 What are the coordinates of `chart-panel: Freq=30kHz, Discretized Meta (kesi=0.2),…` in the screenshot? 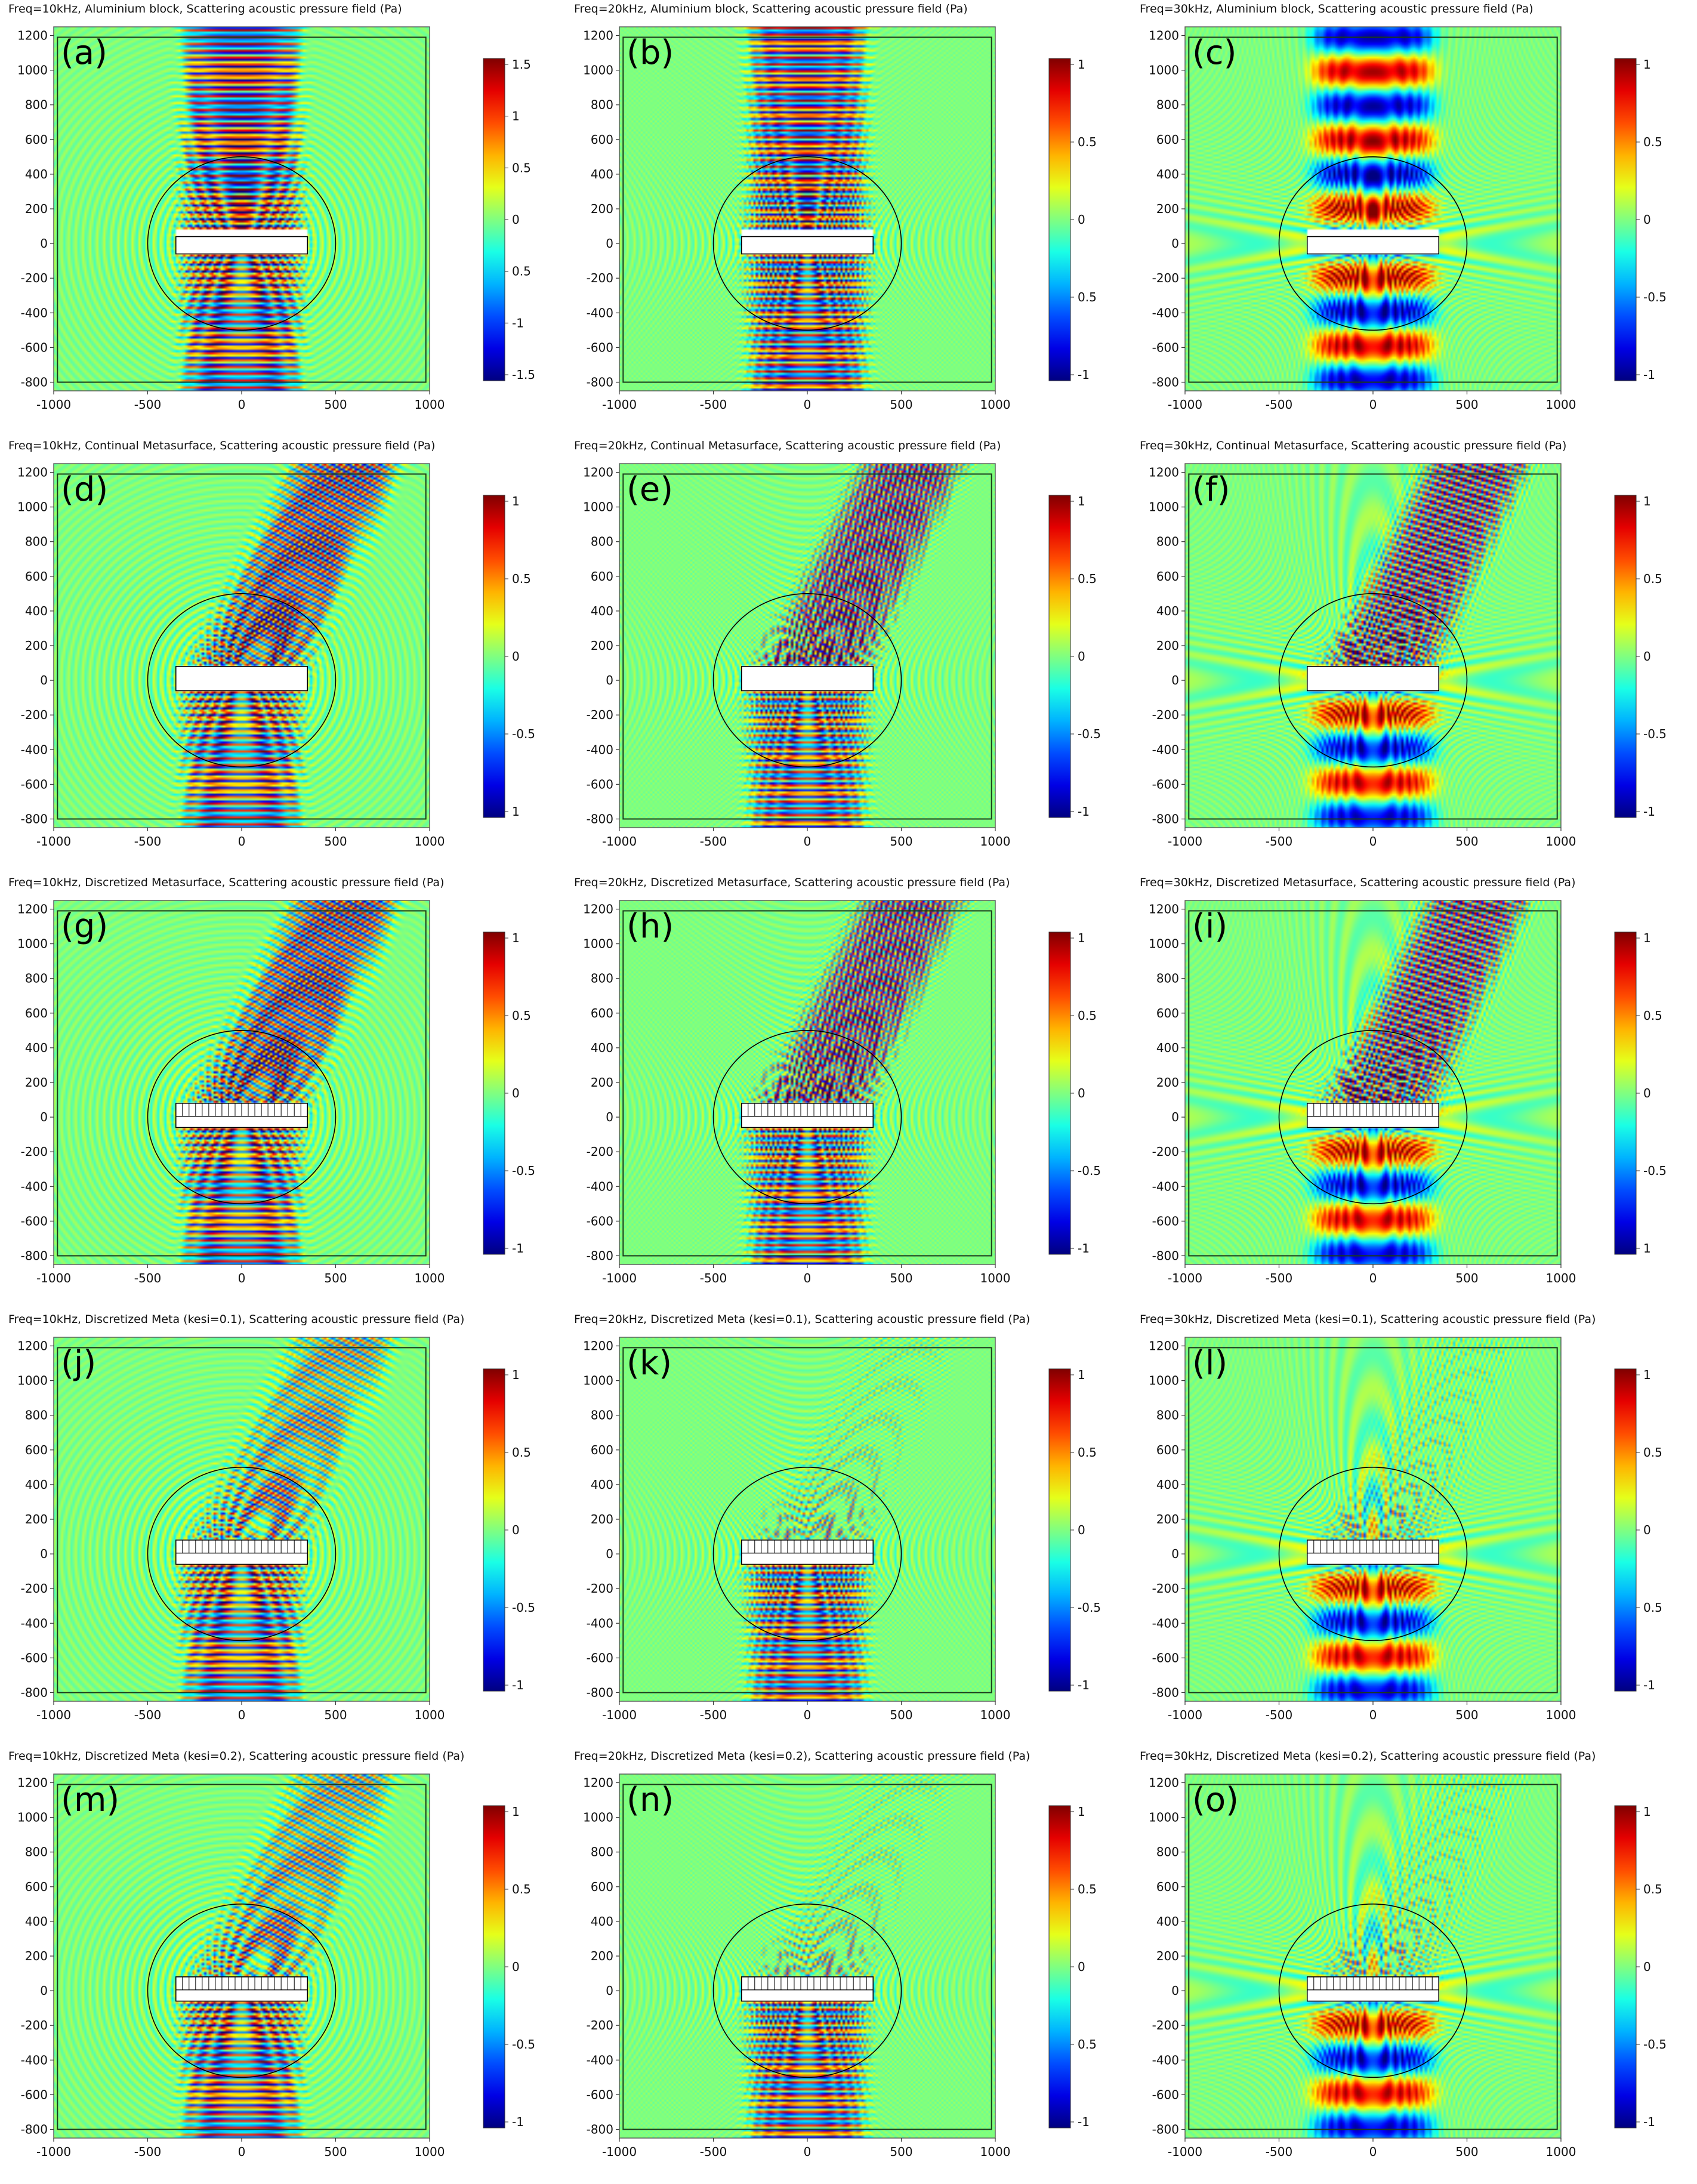 It's located at (1414, 1966).